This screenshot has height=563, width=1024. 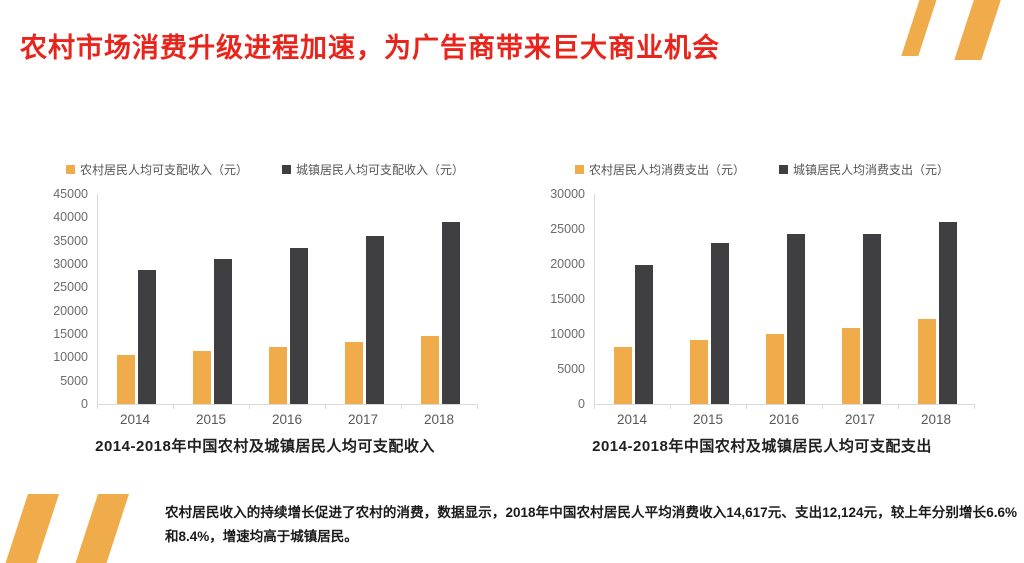 What do you see at coordinates (666, 169) in the screenshot?
I see `legend-label: 农村居民人均消费支出（元）` at bounding box center [666, 169].